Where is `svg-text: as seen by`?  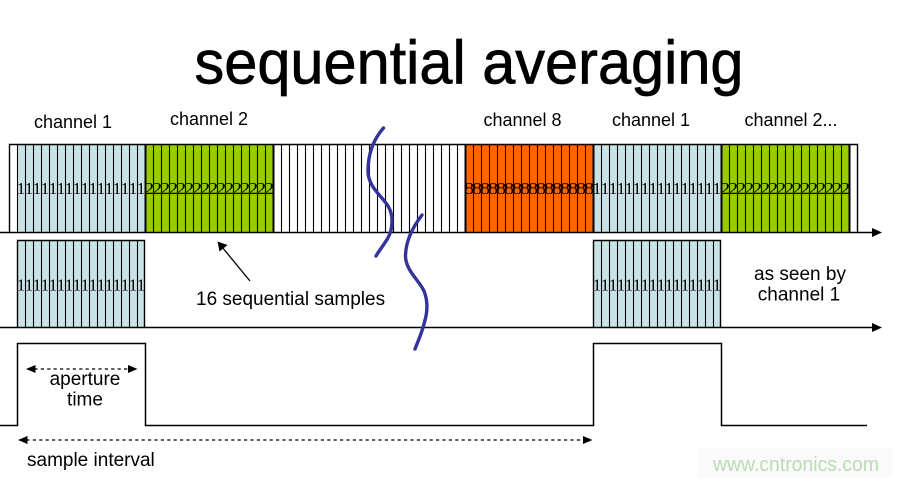
svg-text: as seen by is located at coordinates (800, 274).